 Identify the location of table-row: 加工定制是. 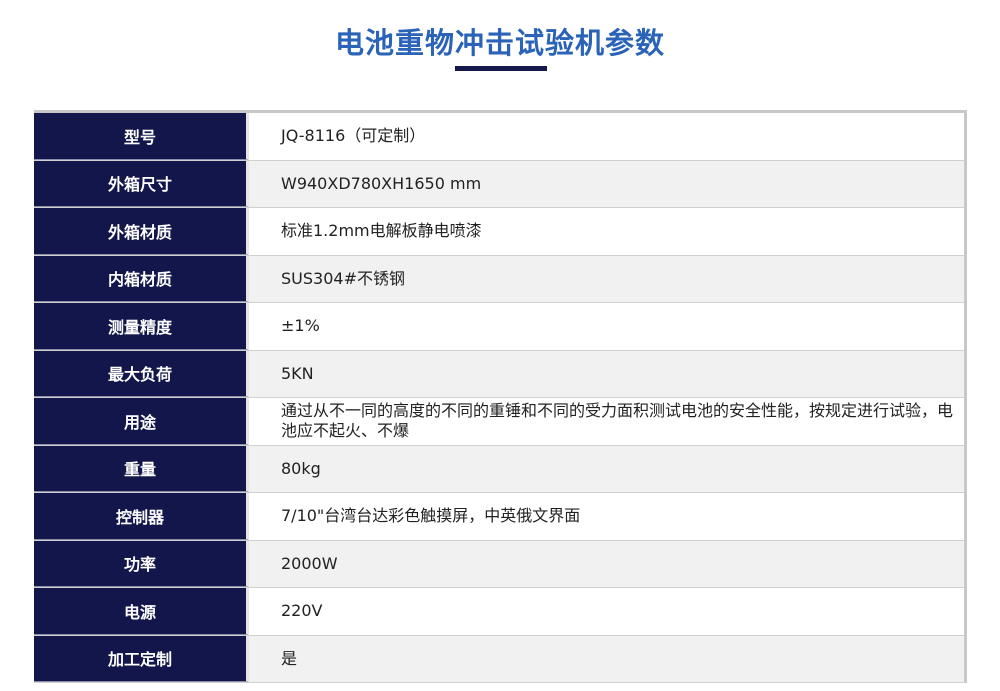
(499, 659).